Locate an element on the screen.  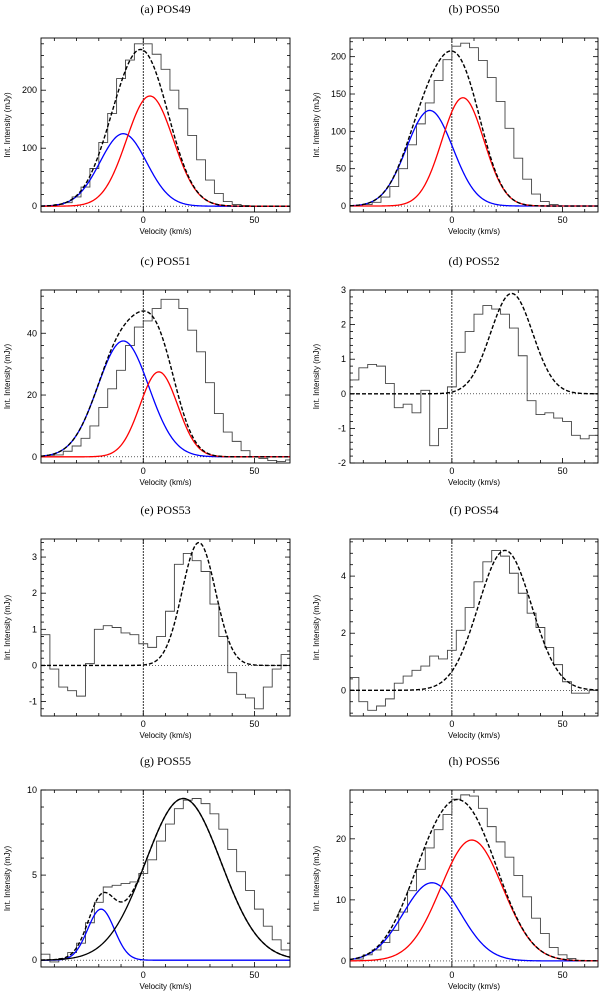
y-tick-label: 50 is located at coordinates (341, 169).